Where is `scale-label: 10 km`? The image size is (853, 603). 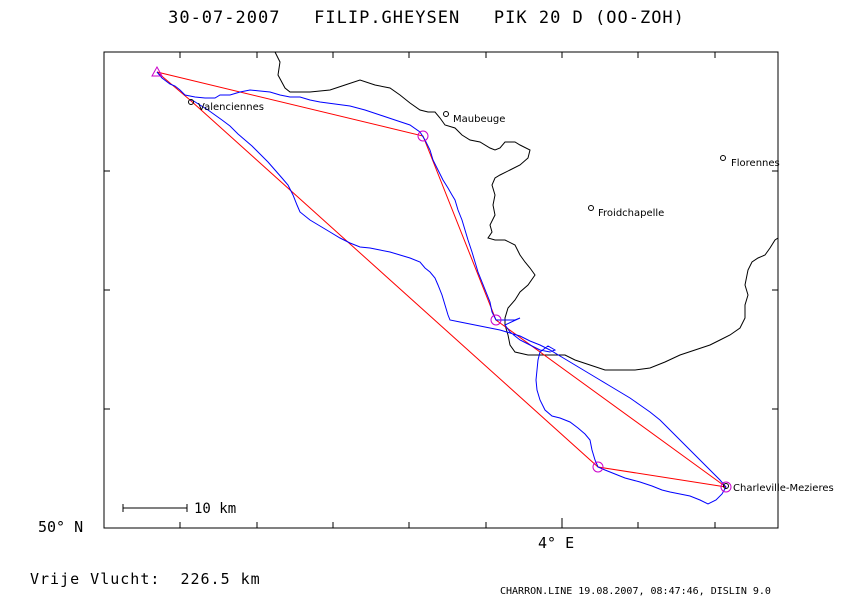
scale-label: 10 km is located at coordinates (215, 509).